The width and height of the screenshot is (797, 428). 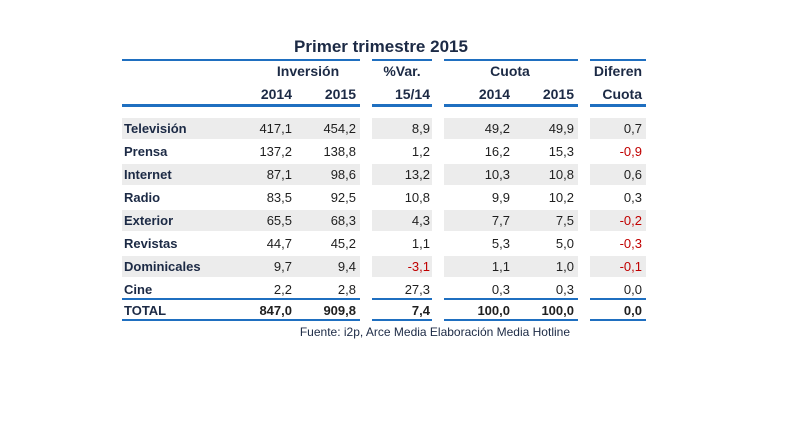 I want to click on cell-var: -3,1, so click(x=418, y=266).